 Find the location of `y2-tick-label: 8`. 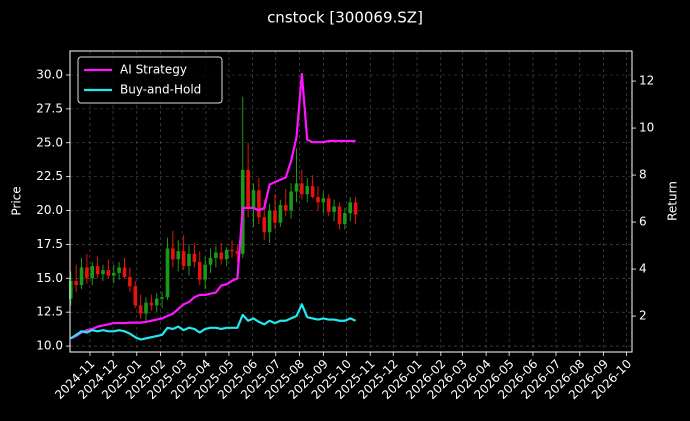

y2-tick-label: 8 is located at coordinates (643, 175).